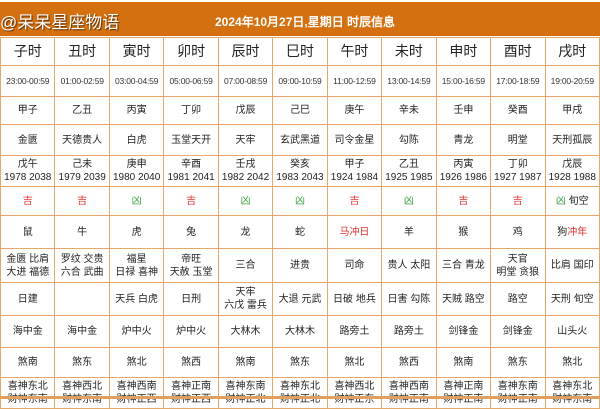  Describe the element at coordinates (136, 164) in the screenshot. I see `chong-text: 庚申` at that location.